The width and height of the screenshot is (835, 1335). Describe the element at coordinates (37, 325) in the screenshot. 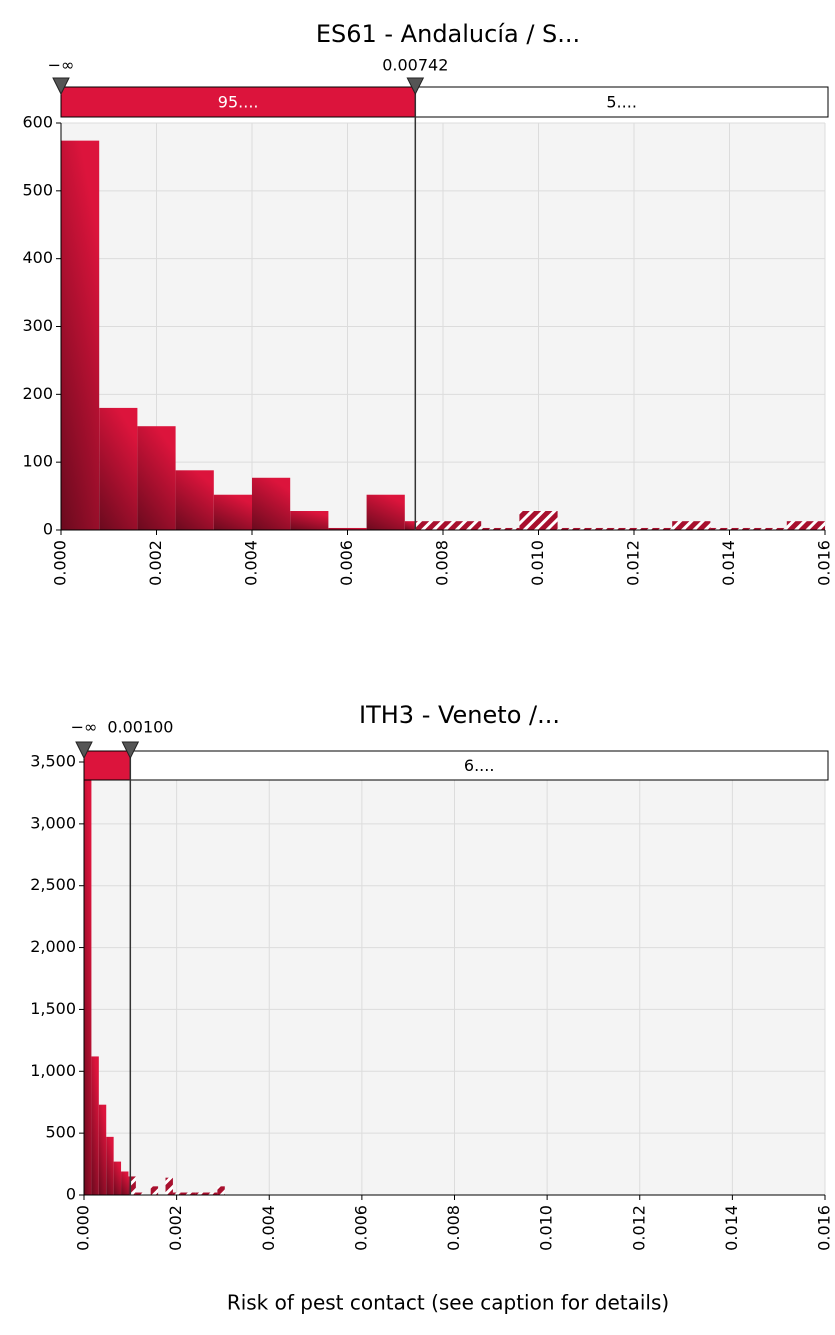

I see `y-tick-label: 300` at that location.